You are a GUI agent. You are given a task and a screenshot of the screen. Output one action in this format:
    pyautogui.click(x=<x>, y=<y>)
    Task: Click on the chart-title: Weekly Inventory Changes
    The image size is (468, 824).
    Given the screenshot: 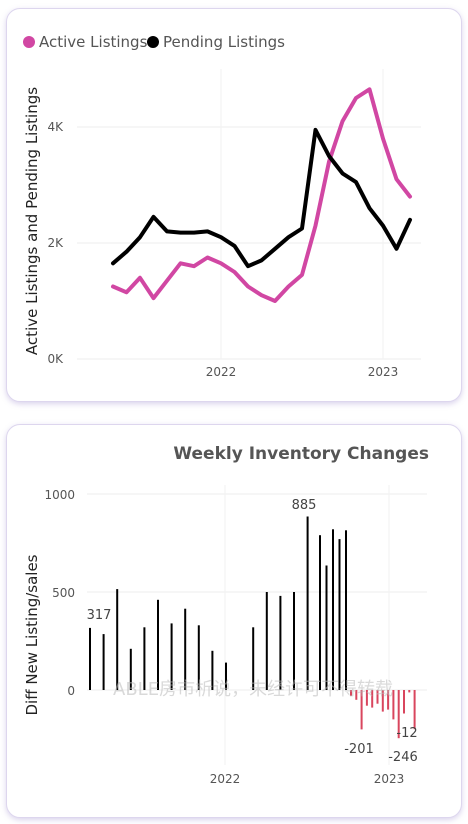 What is the action you would take?
    pyautogui.click(x=301, y=454)
    